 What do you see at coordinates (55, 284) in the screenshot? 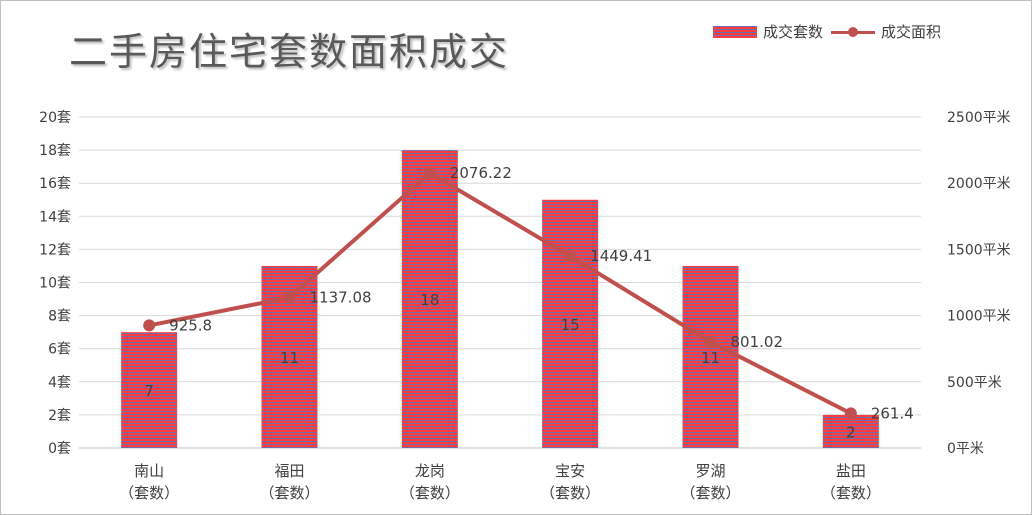
I see `y-left-tick-label: 10套` at bounding box center [55, 284].